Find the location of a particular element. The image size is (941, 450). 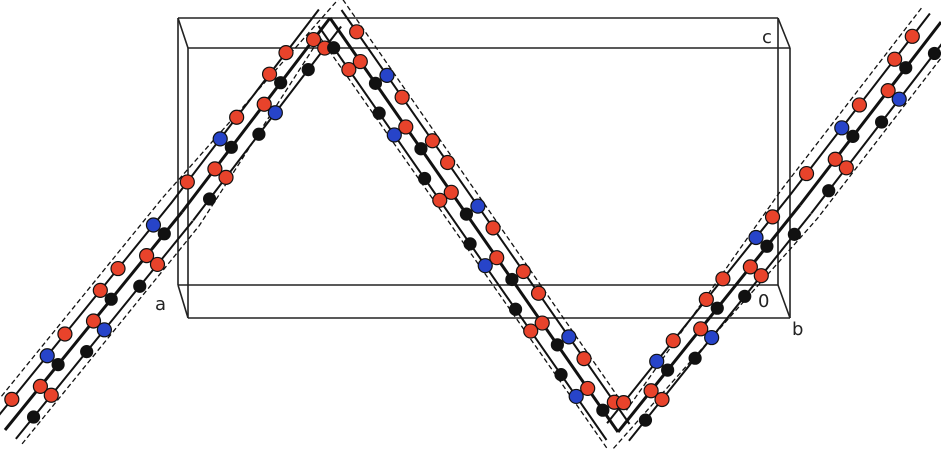

axis-label: b is located at coordinates (797, 329).